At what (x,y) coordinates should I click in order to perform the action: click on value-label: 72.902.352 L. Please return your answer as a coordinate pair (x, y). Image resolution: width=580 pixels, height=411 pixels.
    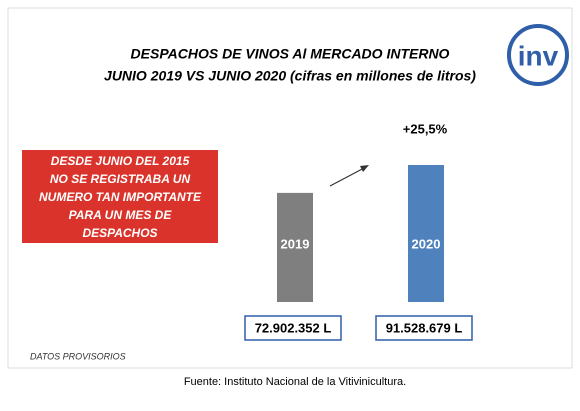
    Looking at the image, I should click on (293, 327).